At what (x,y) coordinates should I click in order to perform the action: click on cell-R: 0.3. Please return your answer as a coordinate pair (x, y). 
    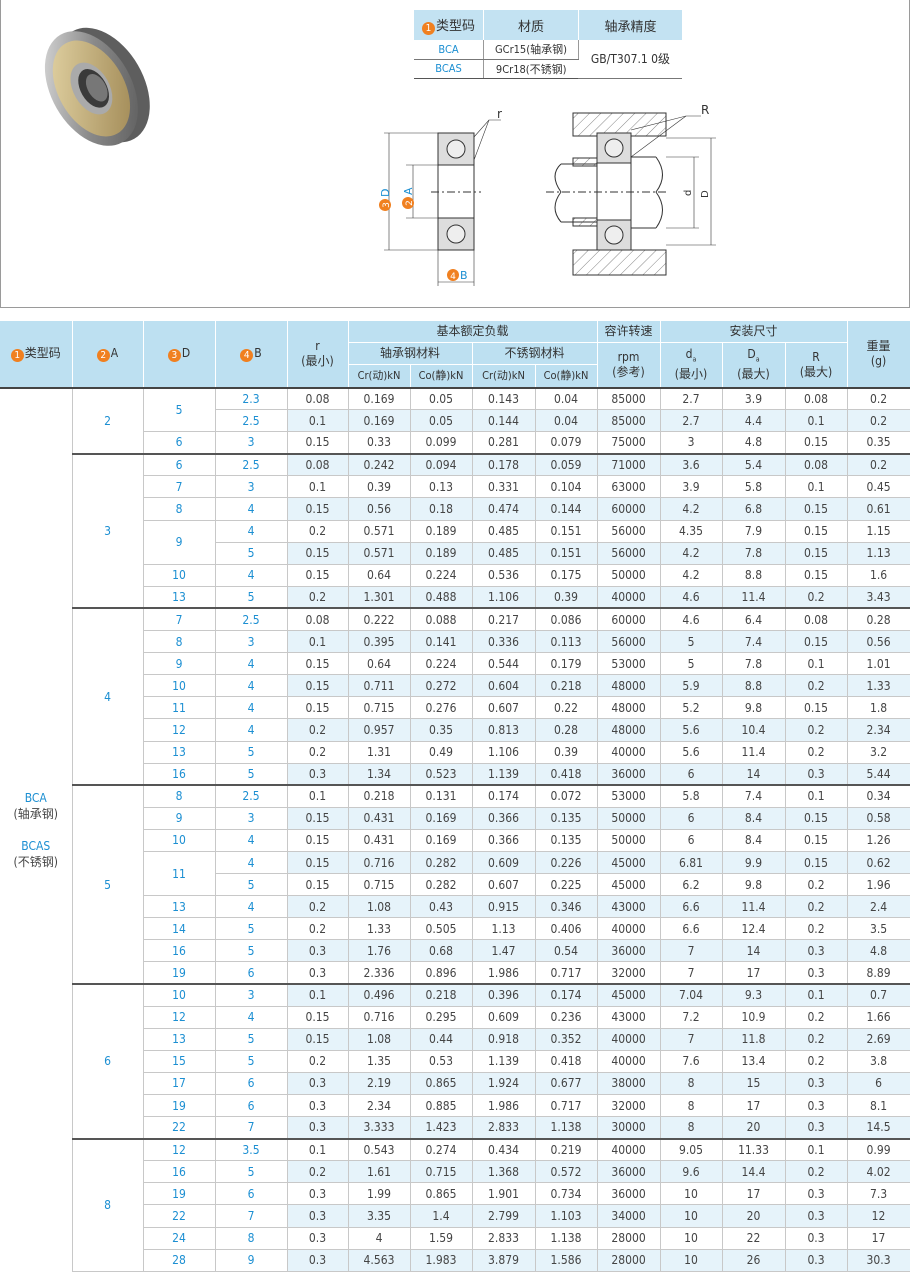
    Looking at the image, I should click on (816, 1260).